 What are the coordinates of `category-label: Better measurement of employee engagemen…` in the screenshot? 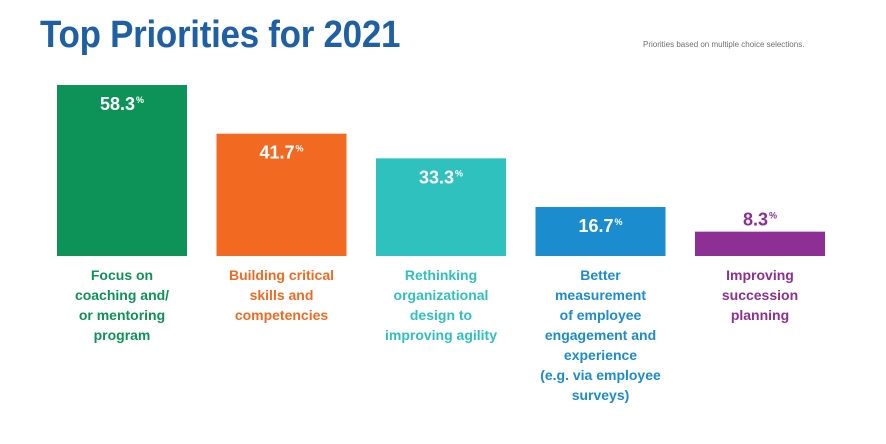 It's located at (600, 335).